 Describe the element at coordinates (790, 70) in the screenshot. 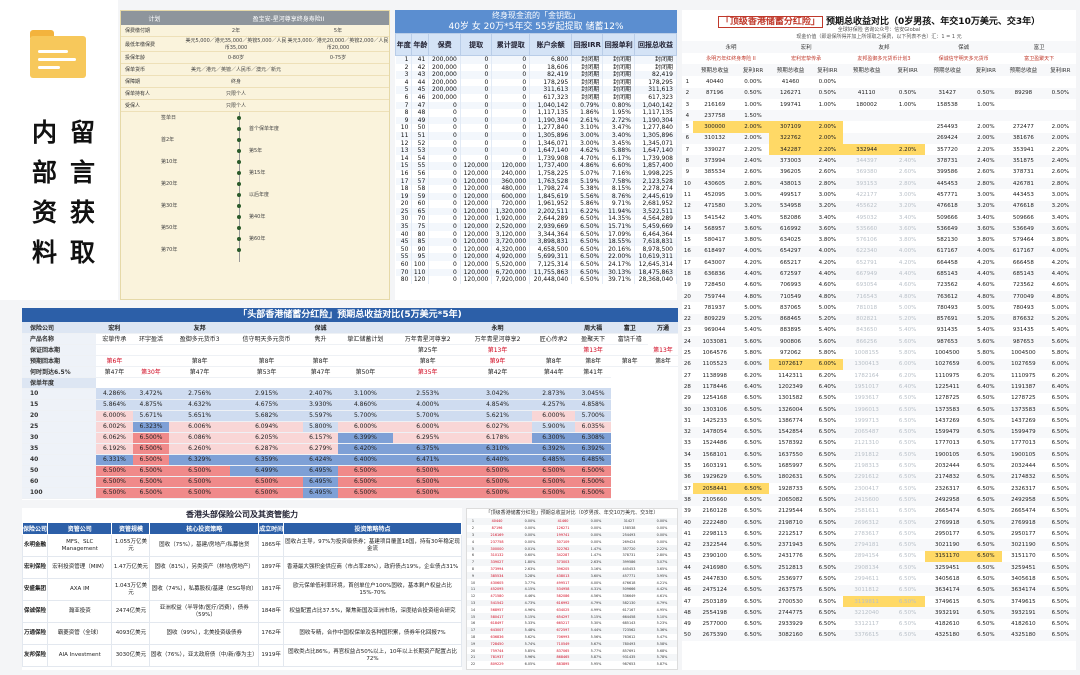

I see `colhead-cell: 预期总收益` at that location.